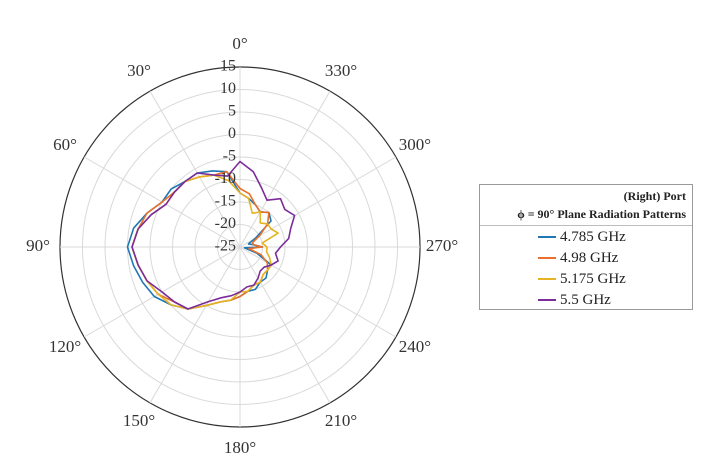 Image resolution: width=714 pixels, height=467 pixels. I want to click on radial-tick-label: -5, so click(229, 156).